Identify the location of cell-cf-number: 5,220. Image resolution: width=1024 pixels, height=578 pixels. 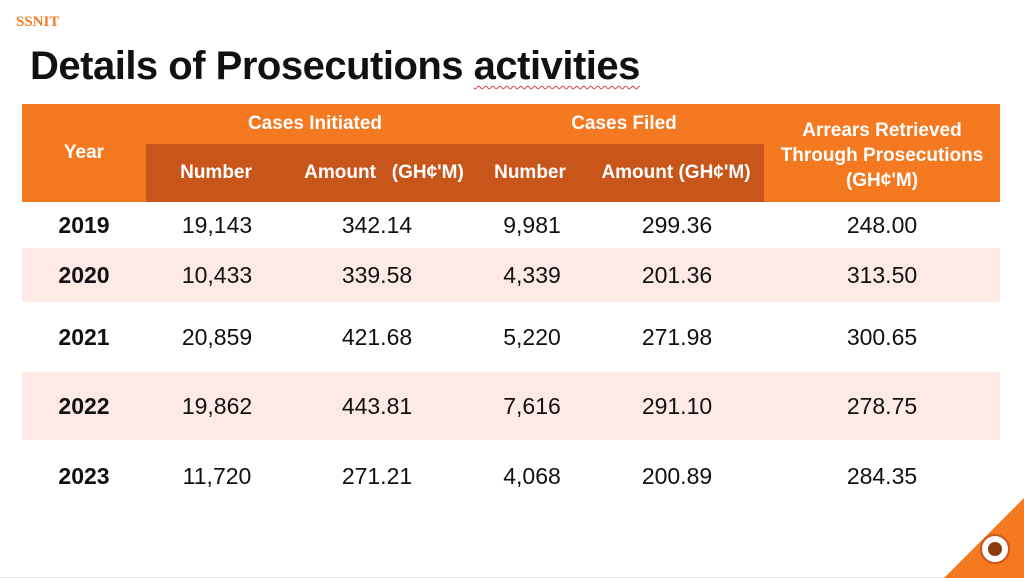
(532, 336).